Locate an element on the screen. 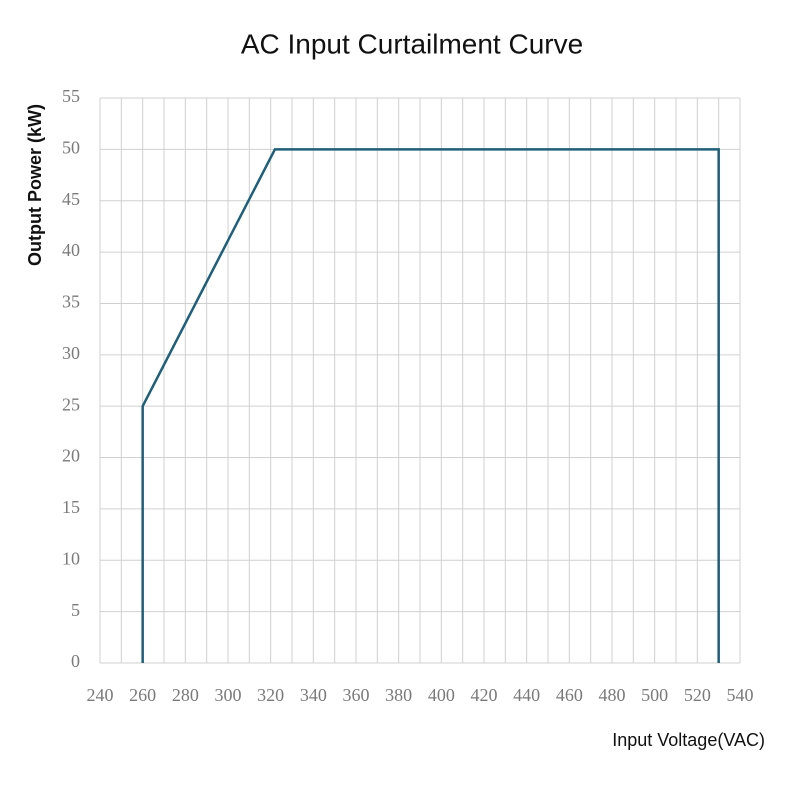 The height and width of the screenshot is (800, 800). y-tick-label: 35 is located at coordinates (71, 302).